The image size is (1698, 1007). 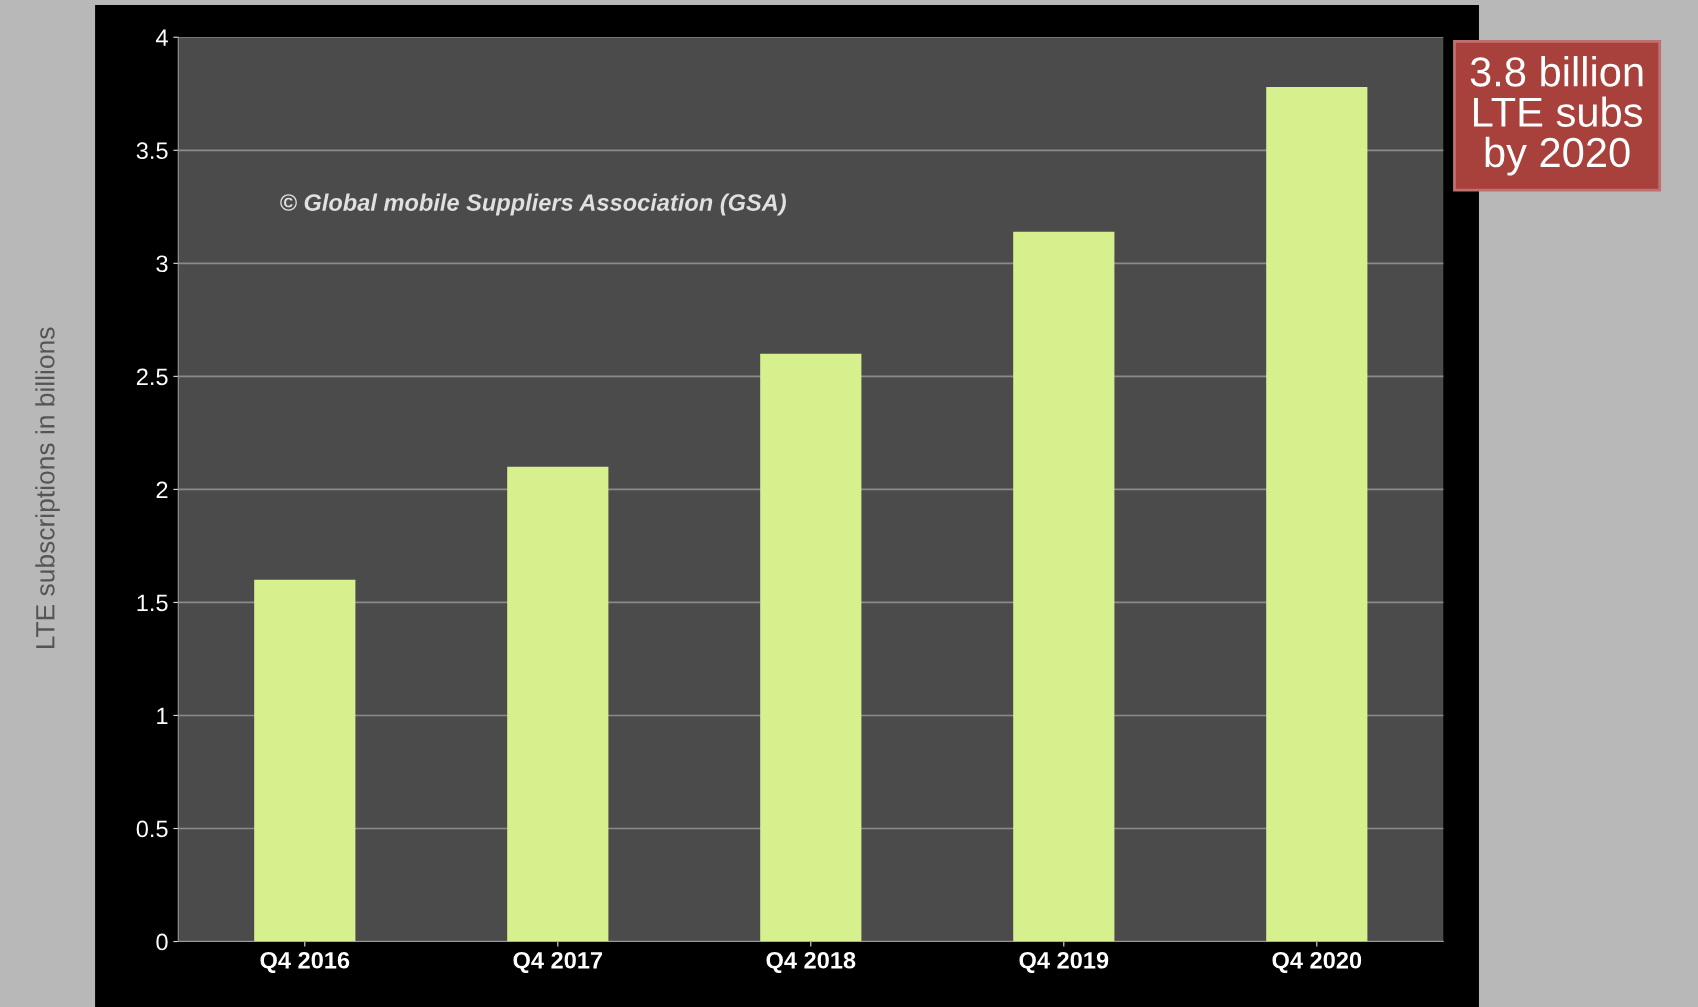 I want to click on y-tick-label: 0, so click(x=162, y=942).